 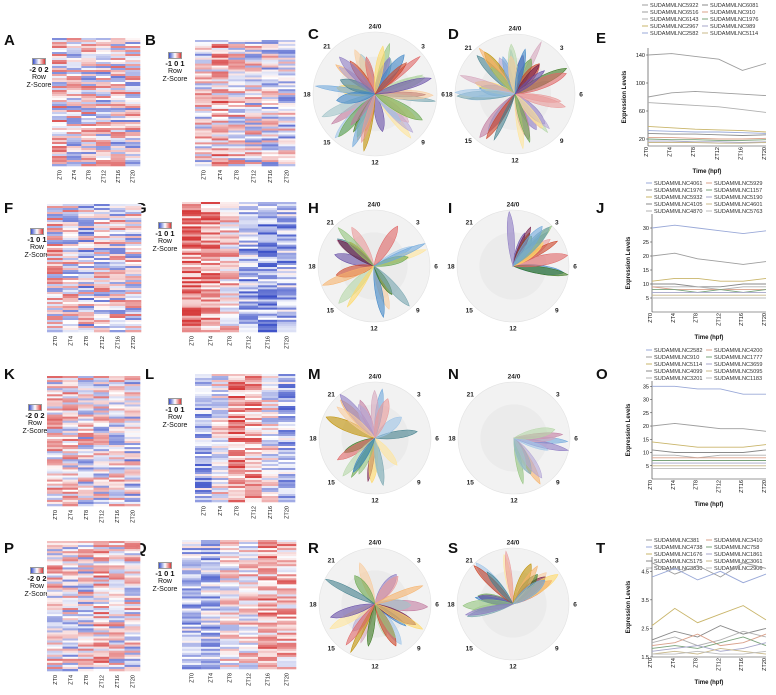 I want to click on clock-hour-label: 18, so click(x=452, y=439).